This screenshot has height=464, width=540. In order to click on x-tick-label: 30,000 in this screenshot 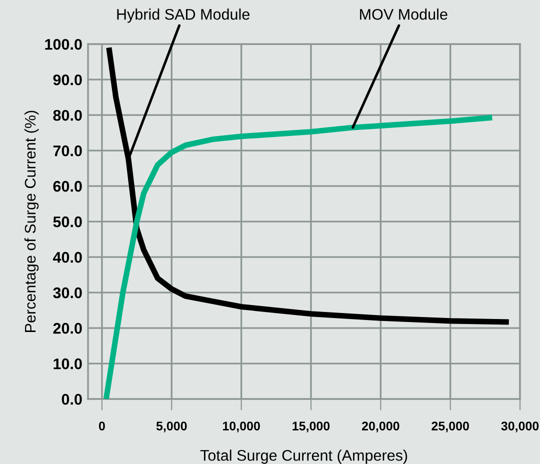, I will do `click(520, 427)`.